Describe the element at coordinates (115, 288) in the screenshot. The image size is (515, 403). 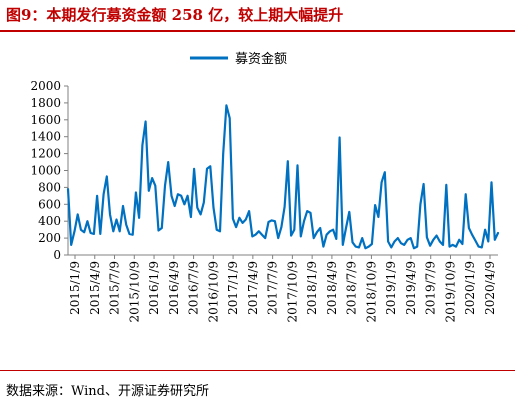
I see `x-tick-label: 2015/7/9` at that location.